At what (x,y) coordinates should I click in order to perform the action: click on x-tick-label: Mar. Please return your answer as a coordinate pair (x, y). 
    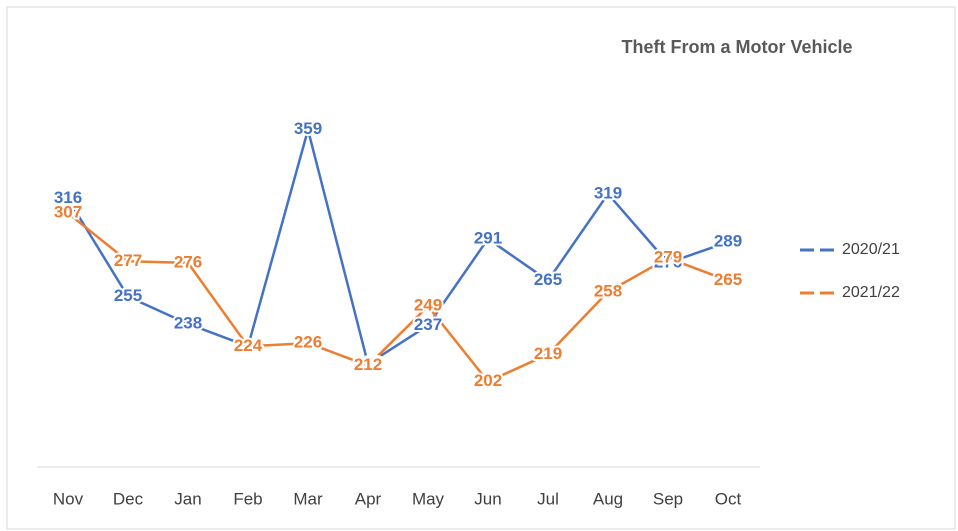
    Looking at the image, I should click on (308, 498).